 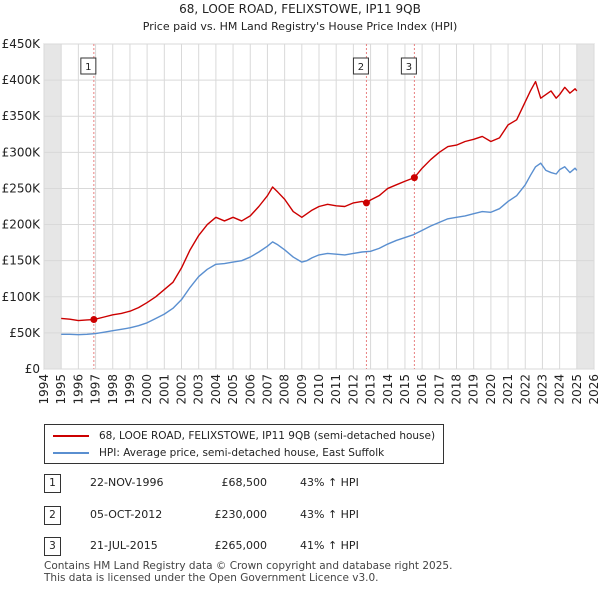 I want to click on x-tick-label: 2019, so click(x=474, y=389).